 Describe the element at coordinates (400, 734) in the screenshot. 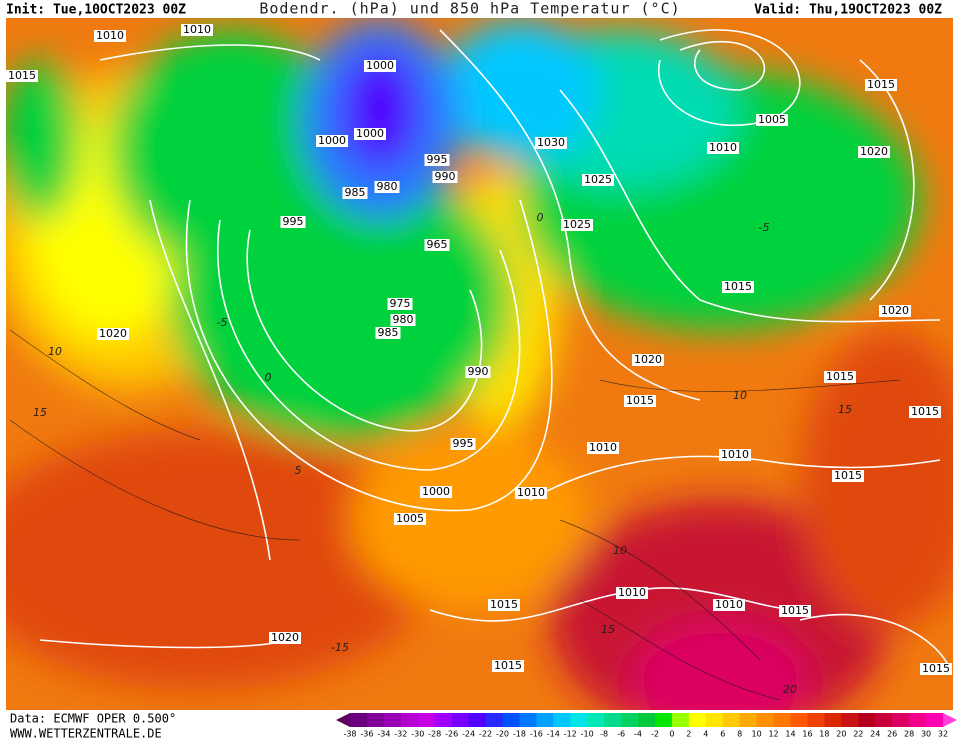

I see `colorbar-tick-label: -32` at that location.